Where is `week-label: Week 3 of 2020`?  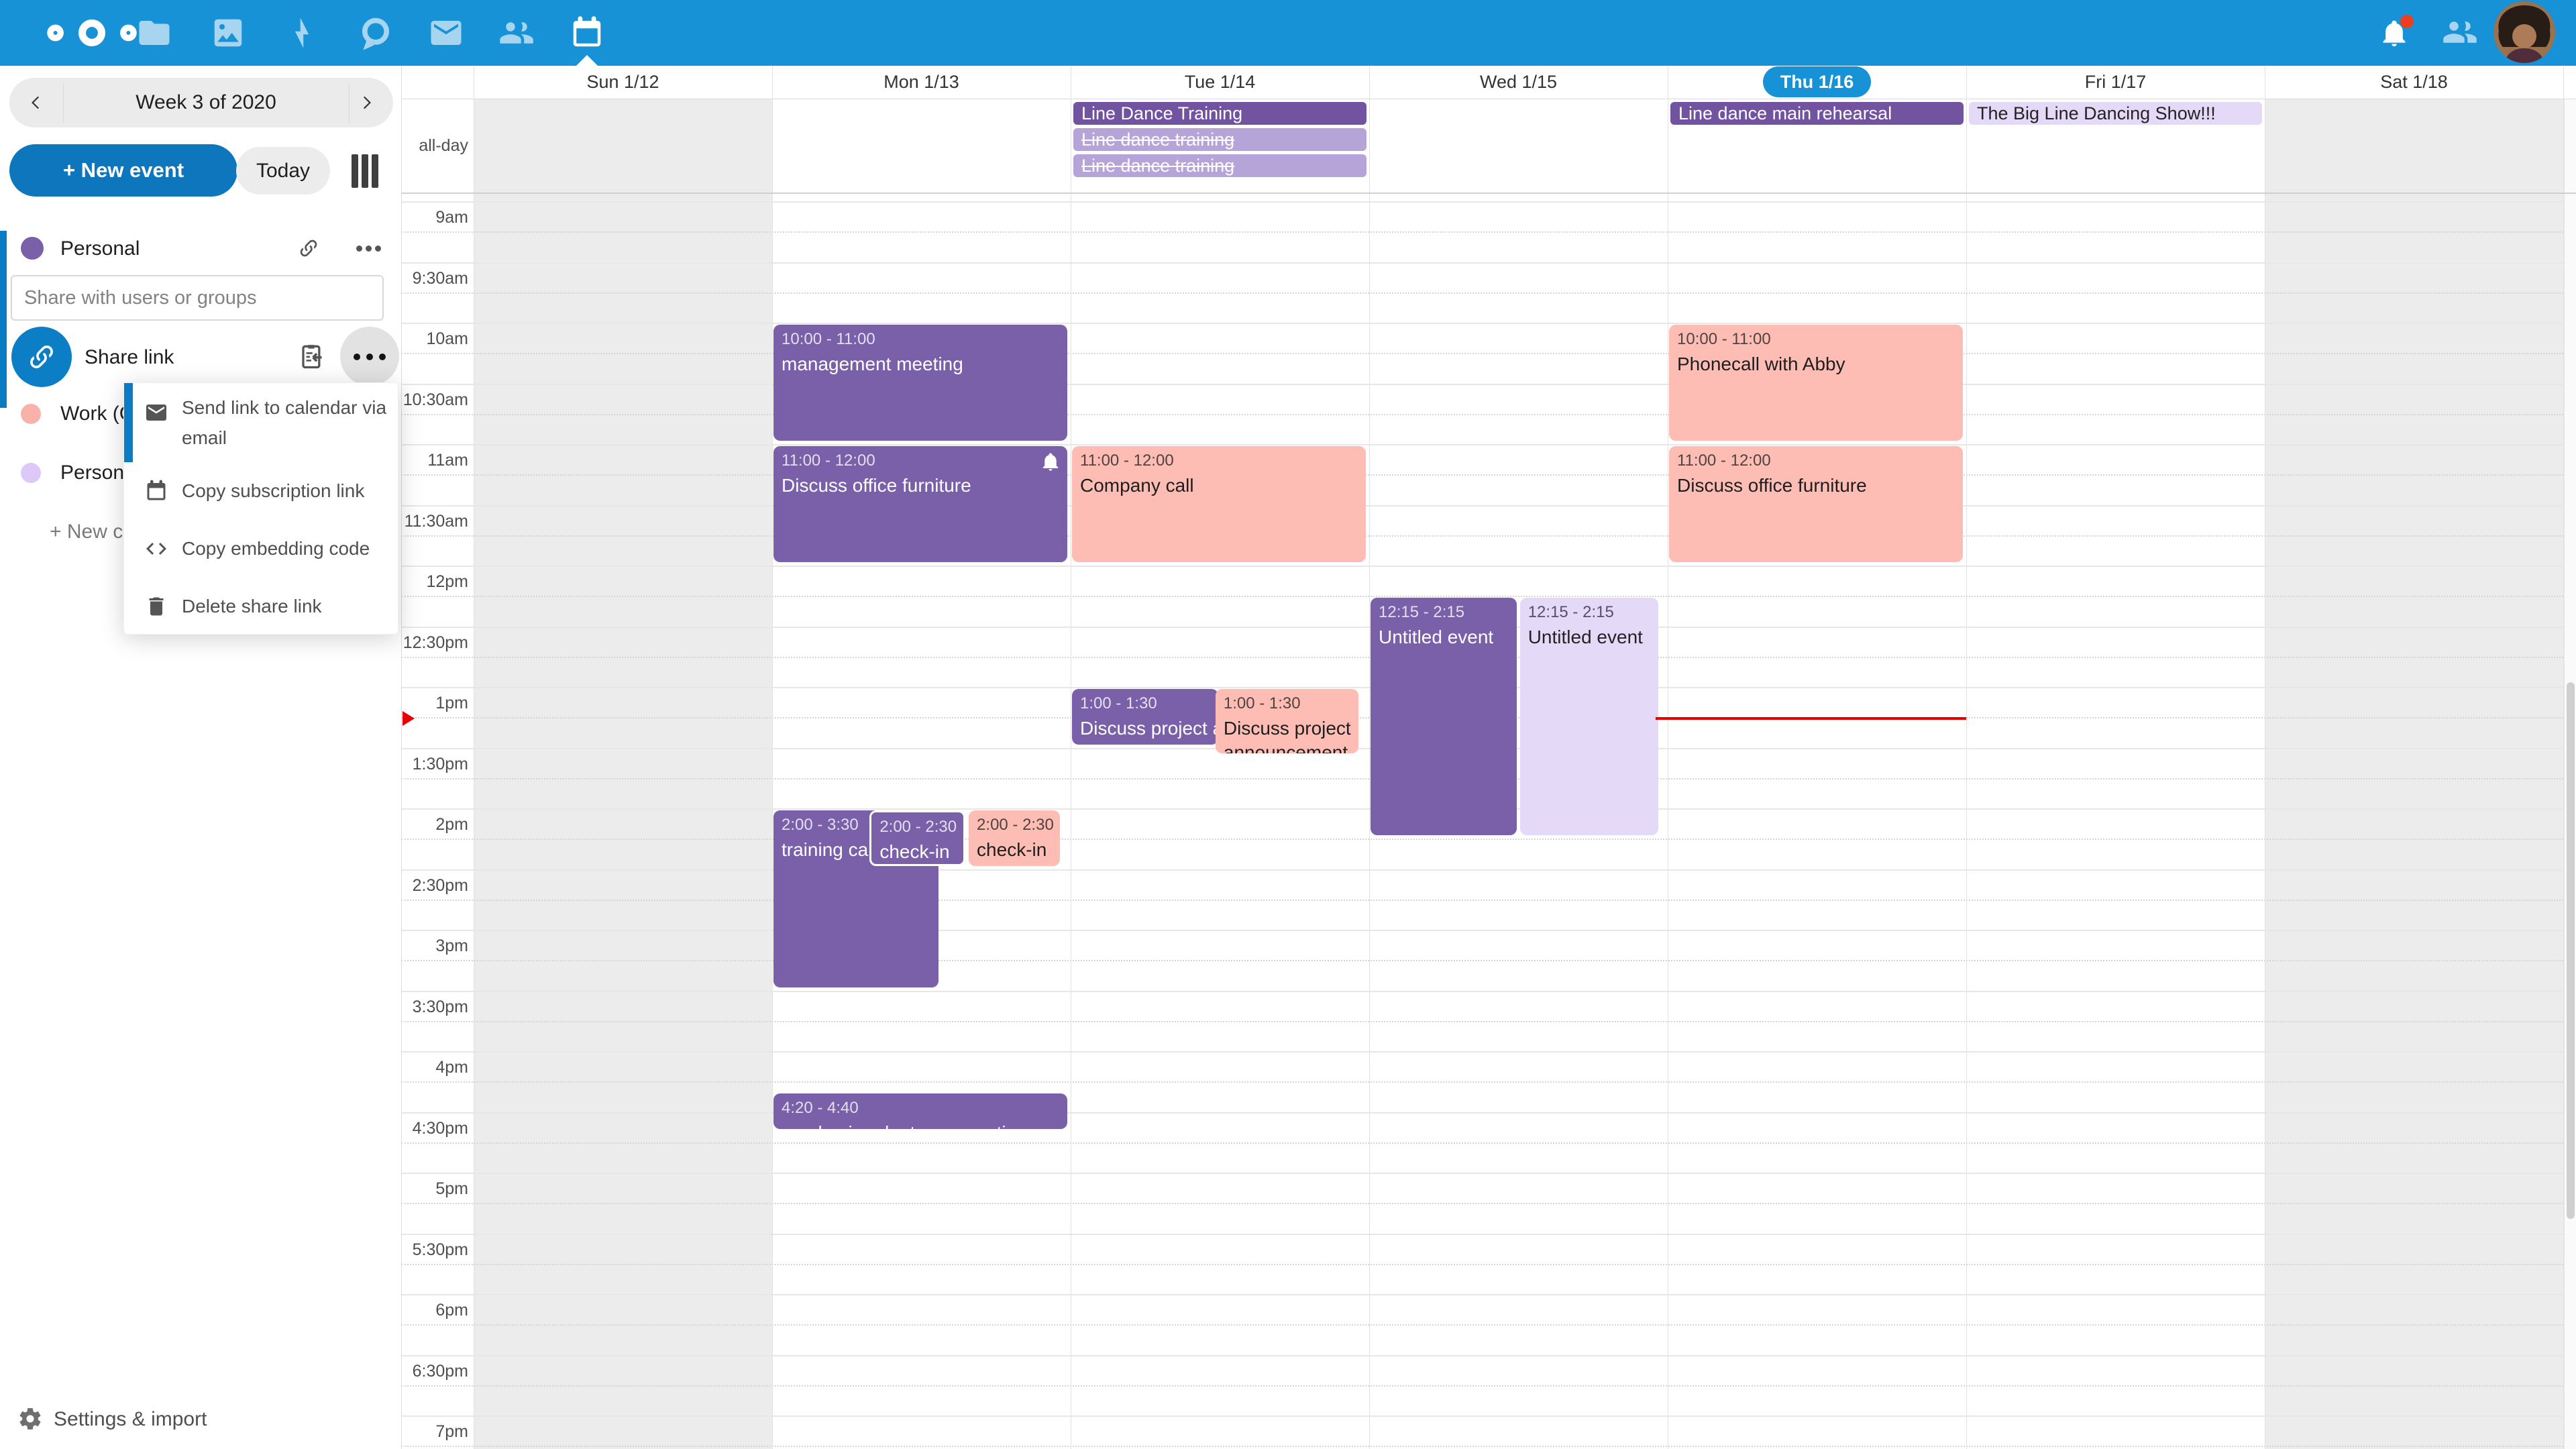 week-label: Week 3 of 2020 is located at coordinates (206, 102).